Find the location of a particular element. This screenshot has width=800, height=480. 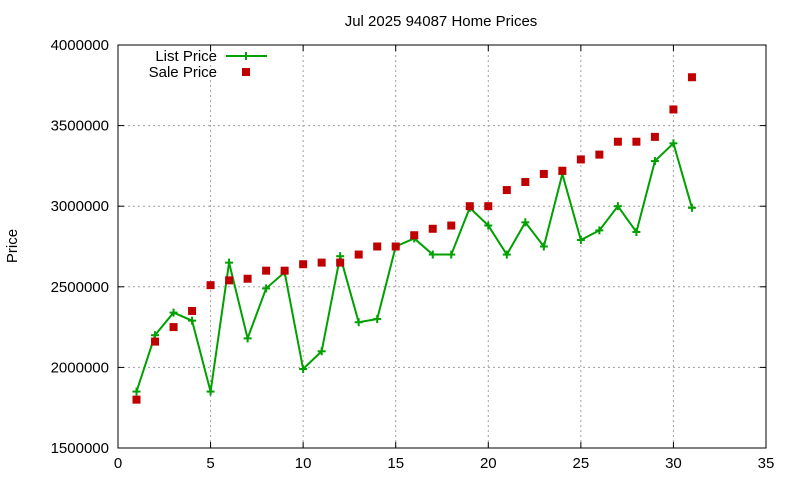

x-tick-label: 25 is located at coordinates (581, 463).